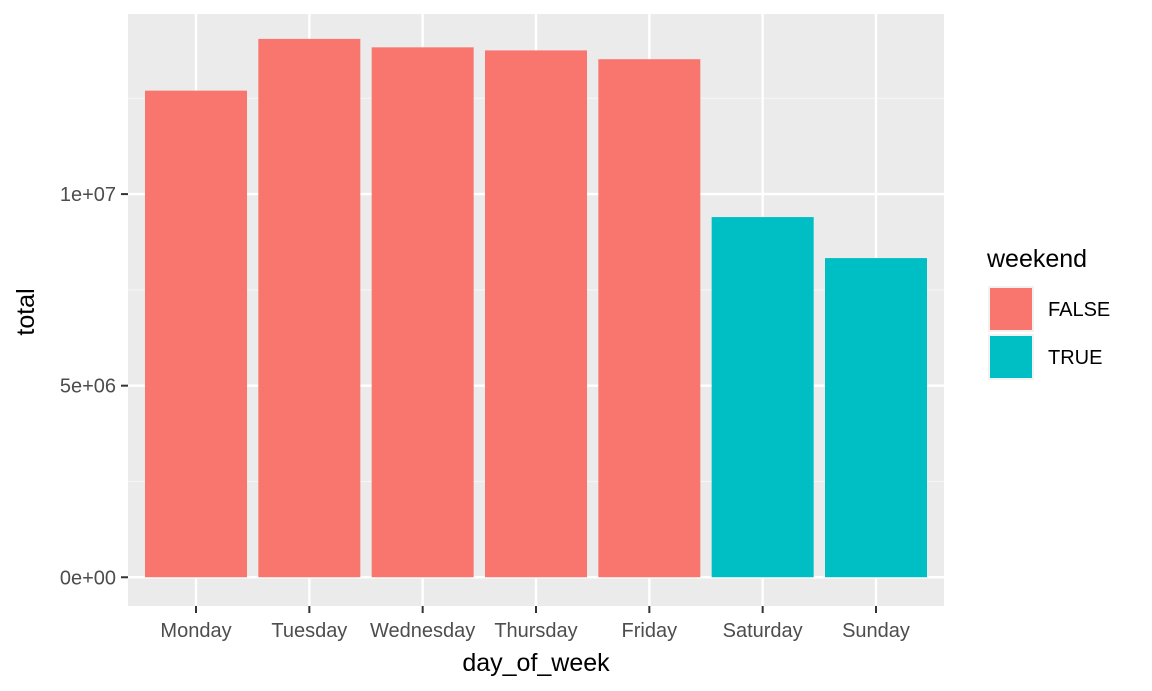 This screenshot has width=1152, height=691. What do you see at coordinates (88, 578) in the screenshot?
I see `y-tick-label: 0e+00` at bounding box center [88, 578].